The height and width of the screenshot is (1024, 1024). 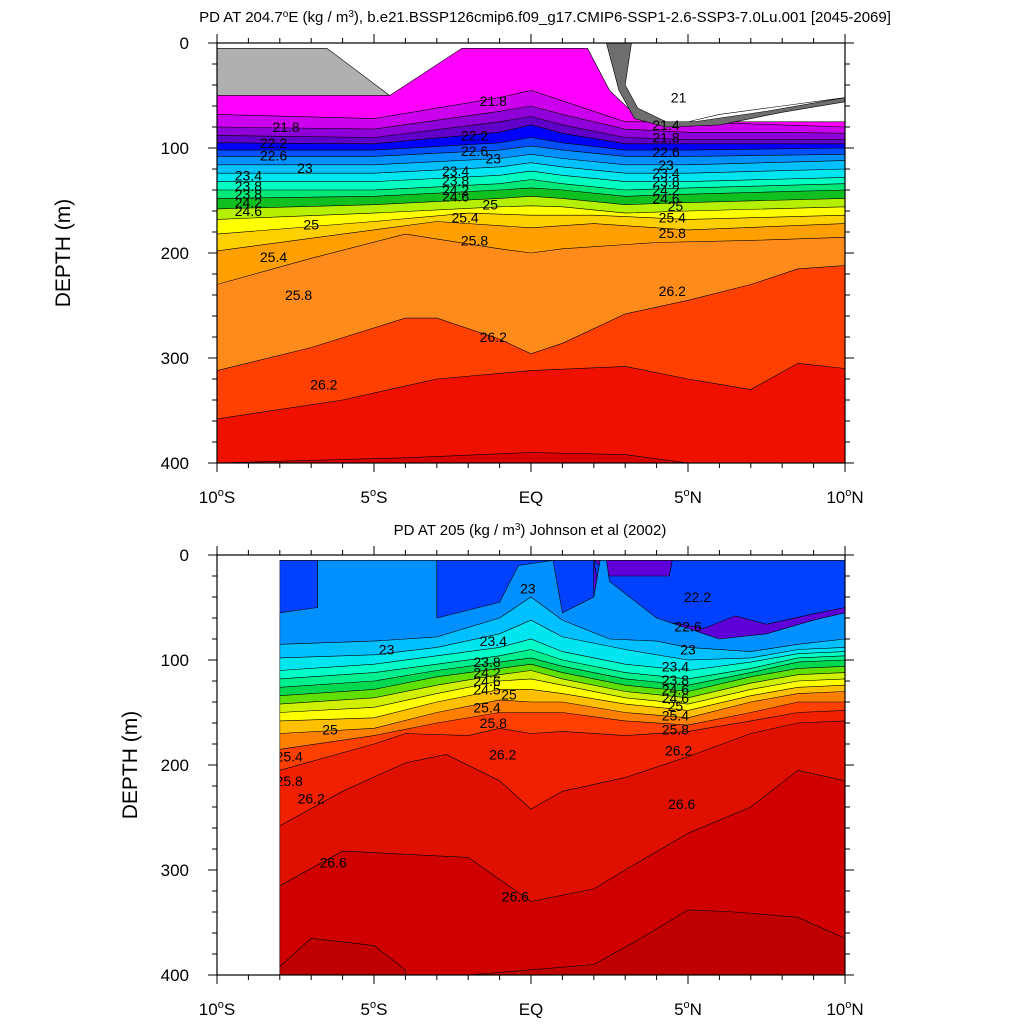 I want to click on bottom-panel-title: PD AT 205 (kg / m3) Johnson et al (2002), so click(x=530, y=530).